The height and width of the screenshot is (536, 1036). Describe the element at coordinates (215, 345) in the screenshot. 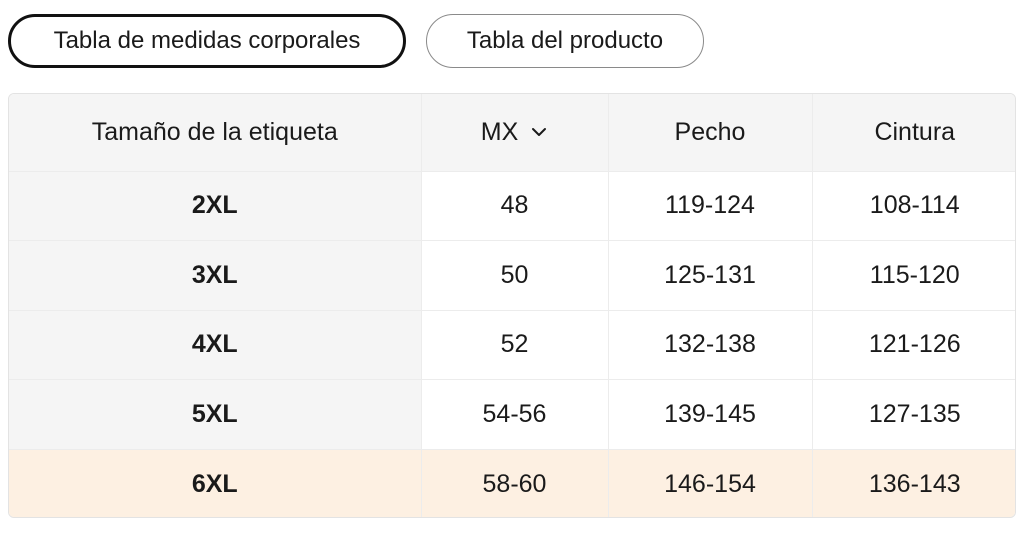

I see `cell-size-label: 4XL` at that location.